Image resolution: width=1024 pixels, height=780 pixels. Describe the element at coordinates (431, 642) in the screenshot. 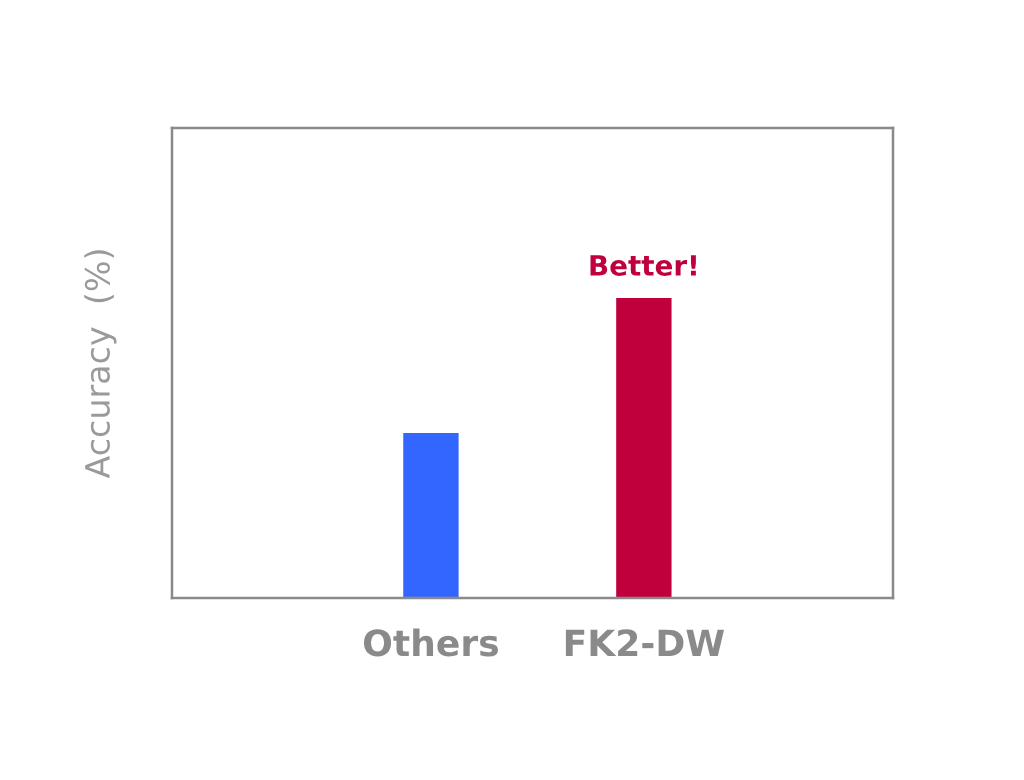

I see `x-tick-label: Others` at that location.